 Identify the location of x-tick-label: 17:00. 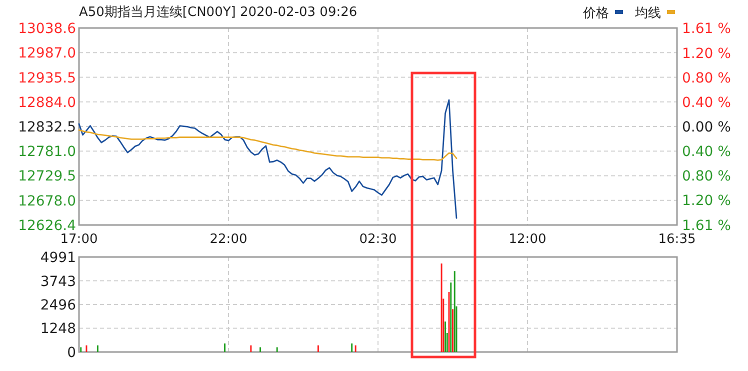
(79, 239).